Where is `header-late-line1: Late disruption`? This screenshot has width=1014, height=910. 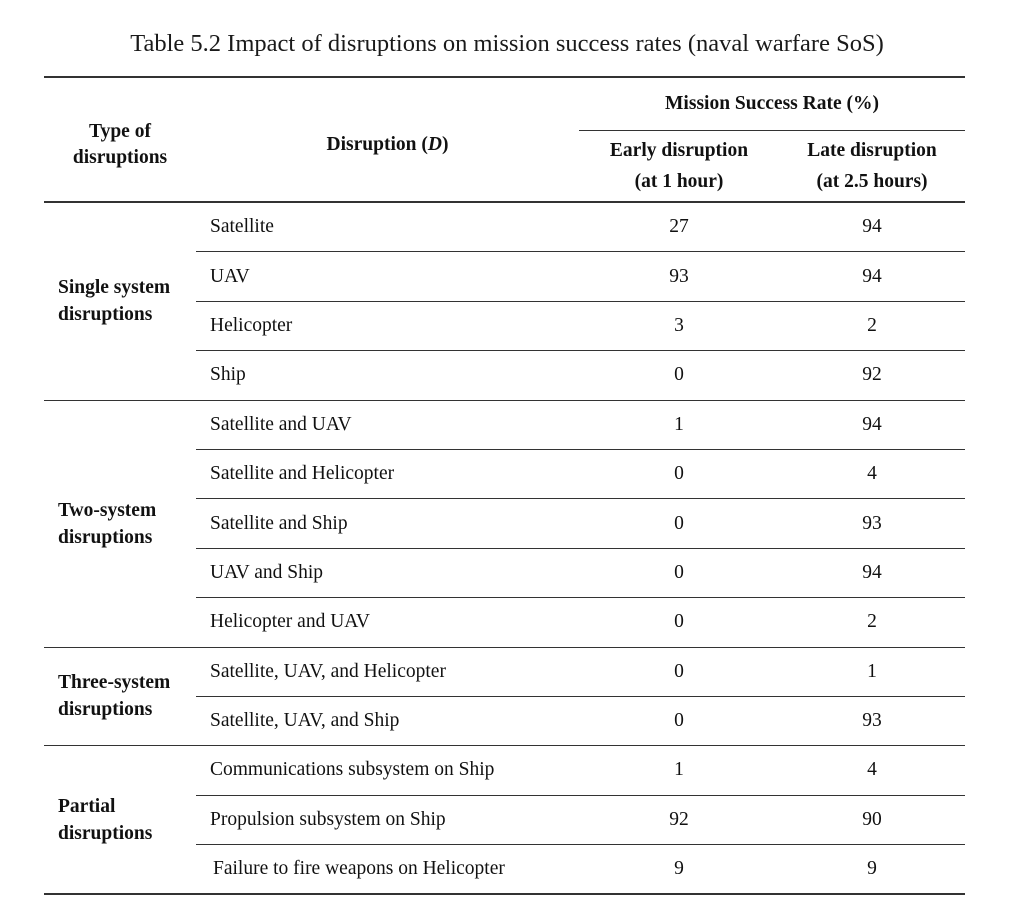
header-late-line1: Late disruption is located at coordinates (872, 150).